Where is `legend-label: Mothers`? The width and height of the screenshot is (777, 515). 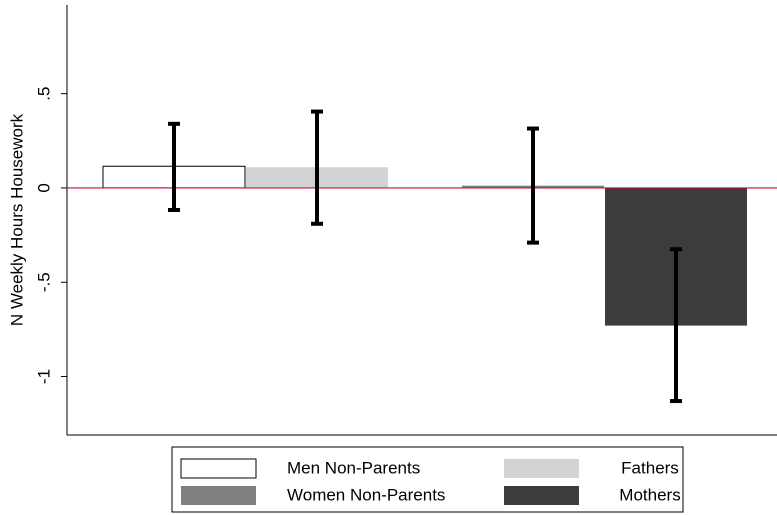
legend-label: Mothers is located at coordinates (649, 494).